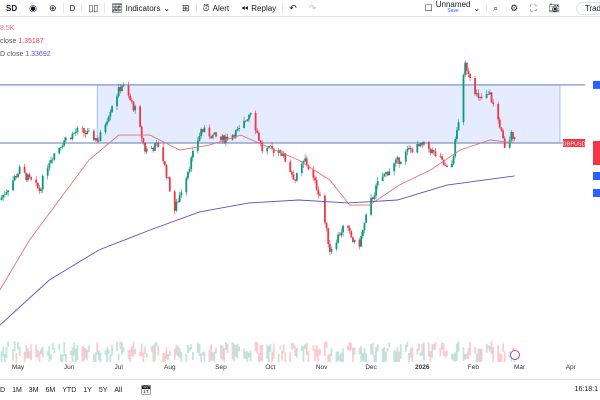 The height and width of the screenshot is (400, 600). What do you see at coordinates (11, 8) in the screenshot?
I see `symbol-search: SD` at bounding box center [11, 8].